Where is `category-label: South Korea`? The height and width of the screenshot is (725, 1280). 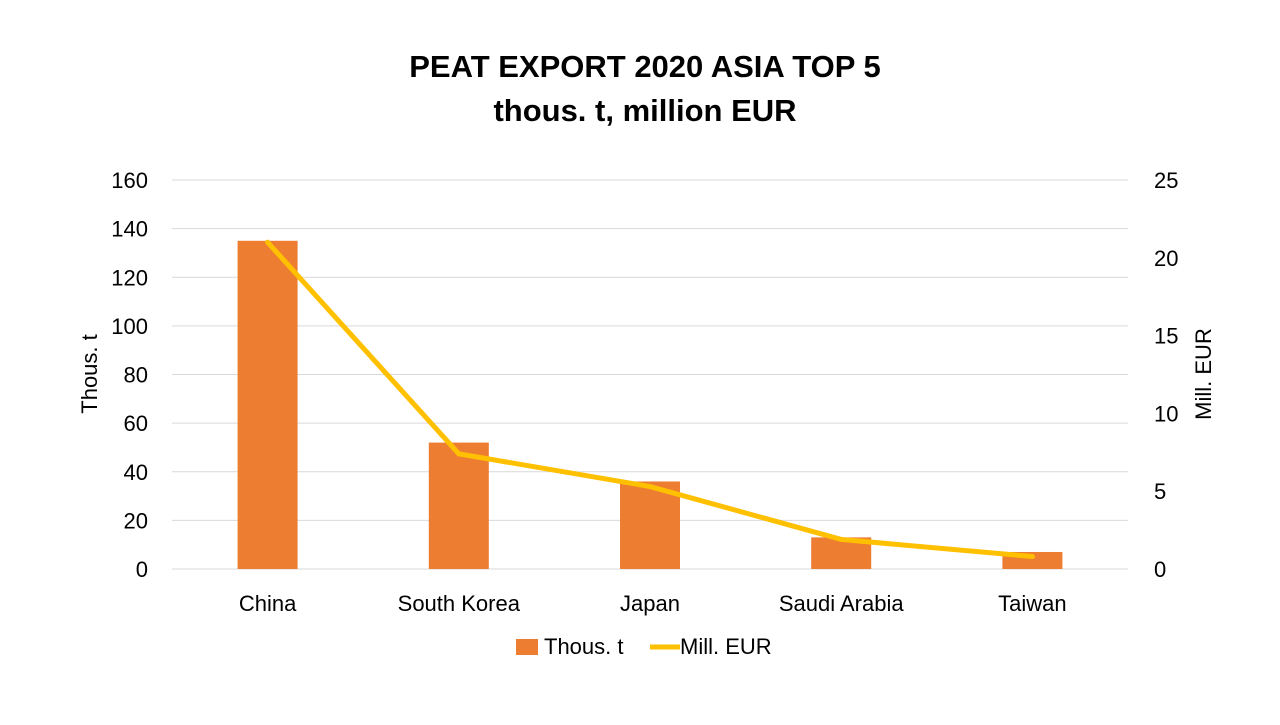
category-label: South Korea is located at coordinates (459, 603).